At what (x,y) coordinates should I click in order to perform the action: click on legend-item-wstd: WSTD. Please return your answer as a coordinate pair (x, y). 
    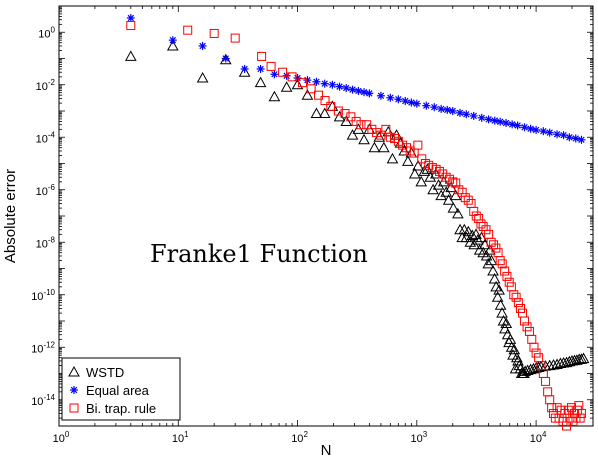
    Looking at the image, I should click on (96, 372).